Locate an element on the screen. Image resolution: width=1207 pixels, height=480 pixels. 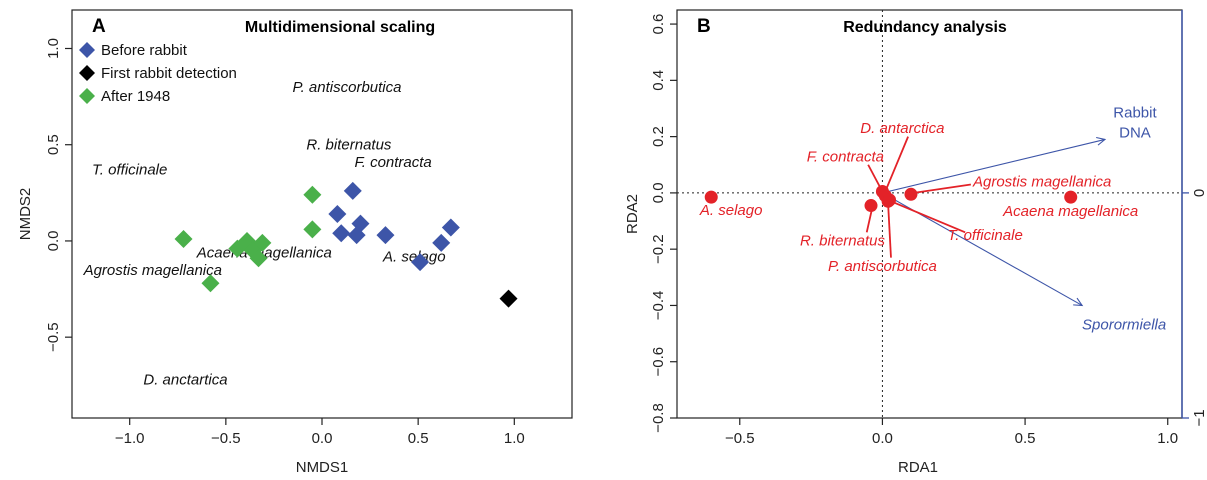
panel-a-y-ticks: −0.5 0.0 0.5 1.0 is located at coordinates (58, 195).